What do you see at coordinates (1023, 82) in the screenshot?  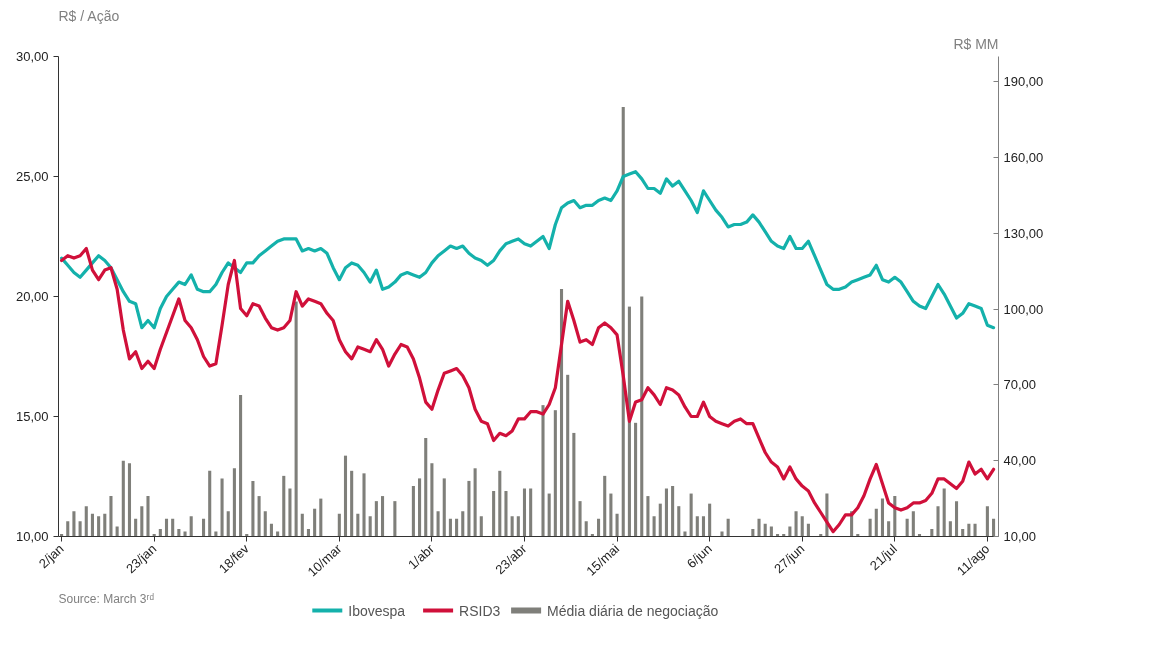 I see `y2-tick-label: 190,00` at bounding box center [1023, 82].